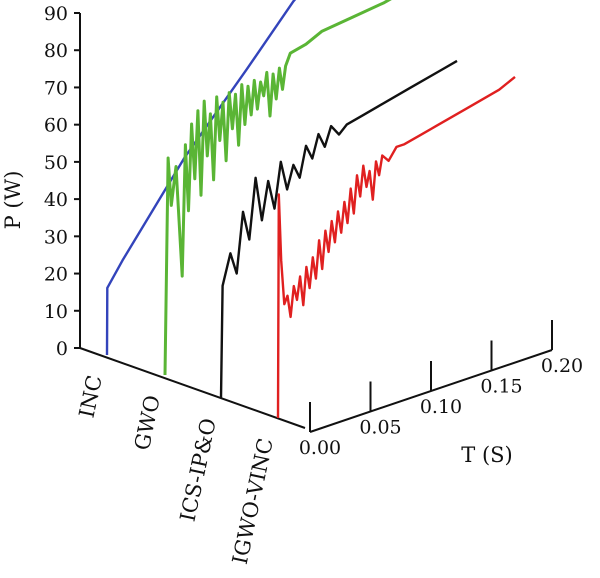  What do you see at coordinates (56, 312) in the screenshot?
I see `p-axis-tick-label: 10` at bounding box center [56, 312].